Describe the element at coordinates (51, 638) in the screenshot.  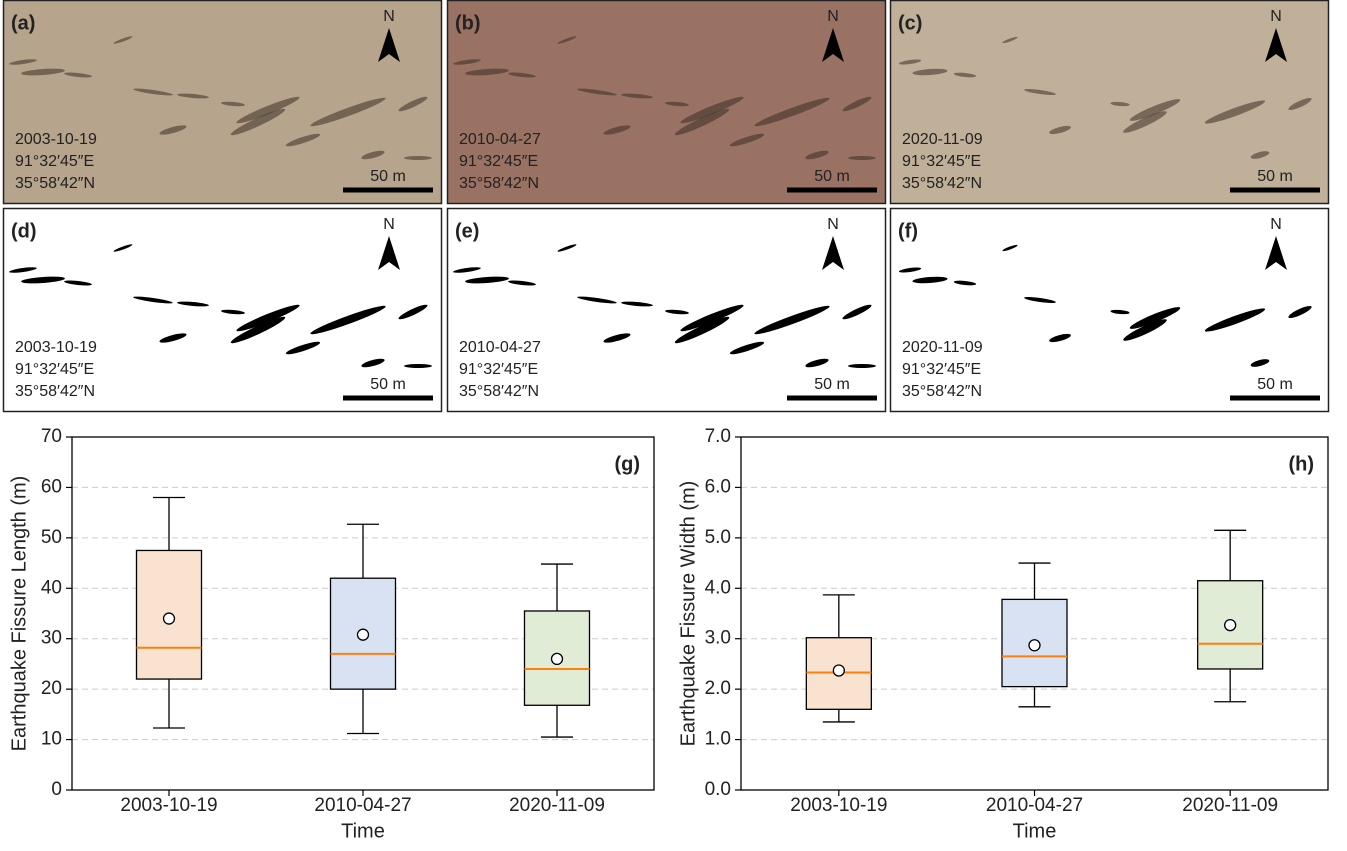
I see `y-tick-label: 30` at that location.